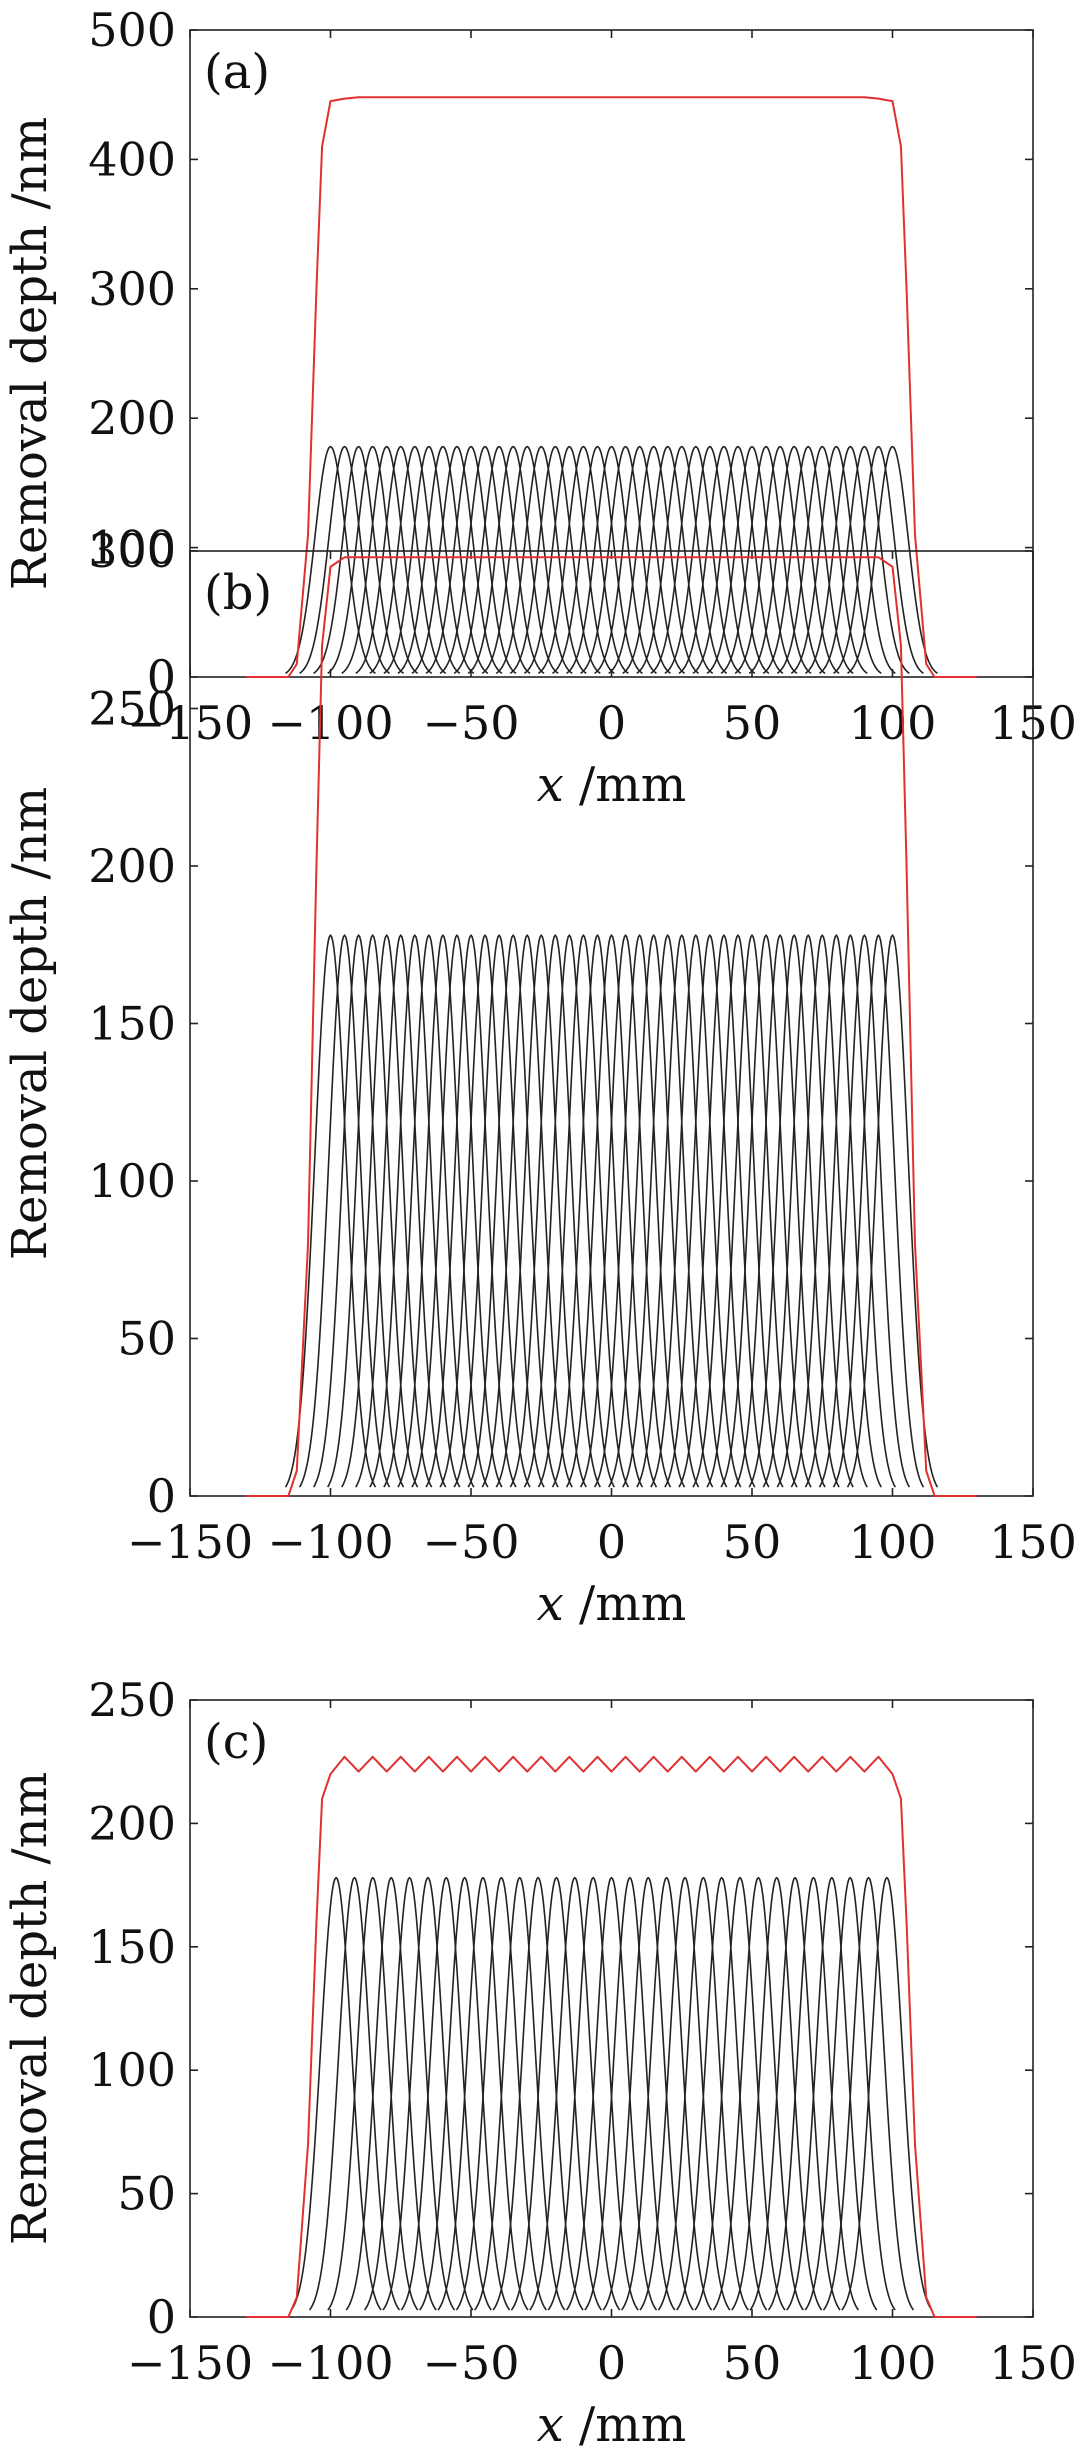 The width and height of the screenshot is (1088, 2456). Describe the element at coordinates (330, 723) in the screenshot. I see `xtick-label-a-1: −100` at that location.